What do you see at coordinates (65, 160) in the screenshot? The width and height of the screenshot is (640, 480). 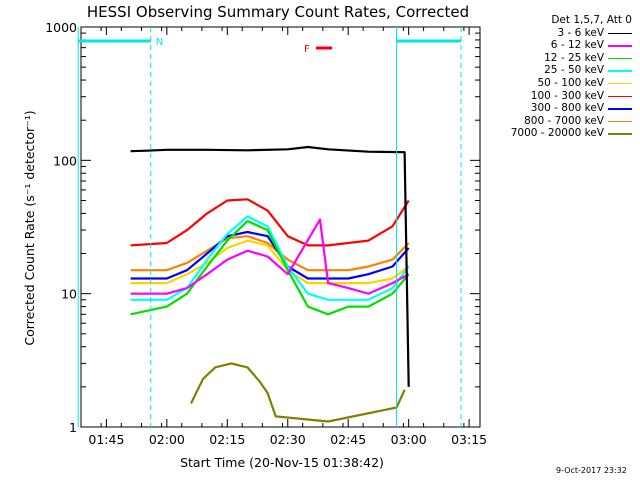 I see `y-tick-label: 100` at bounding box center [65, 160].